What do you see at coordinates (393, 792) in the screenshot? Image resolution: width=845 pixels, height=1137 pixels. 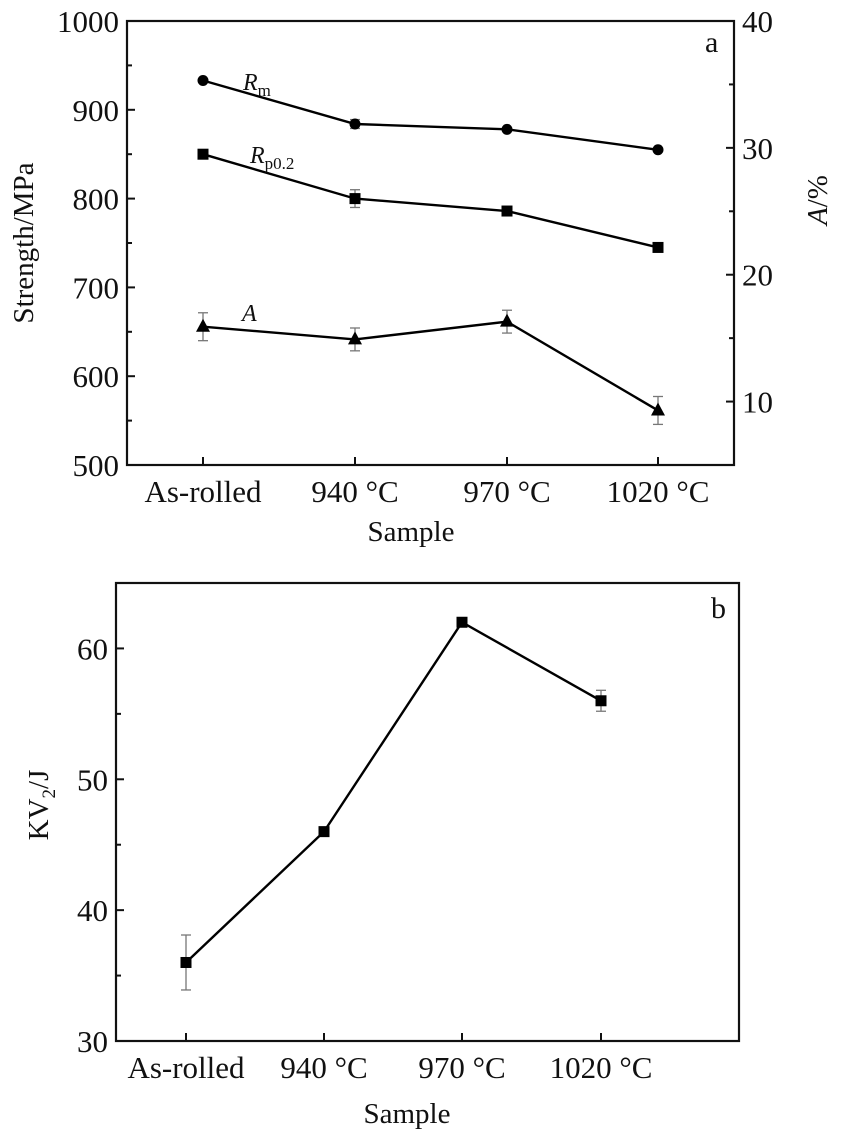 I see `series-kv2-line` at bounding box center [393, 792].